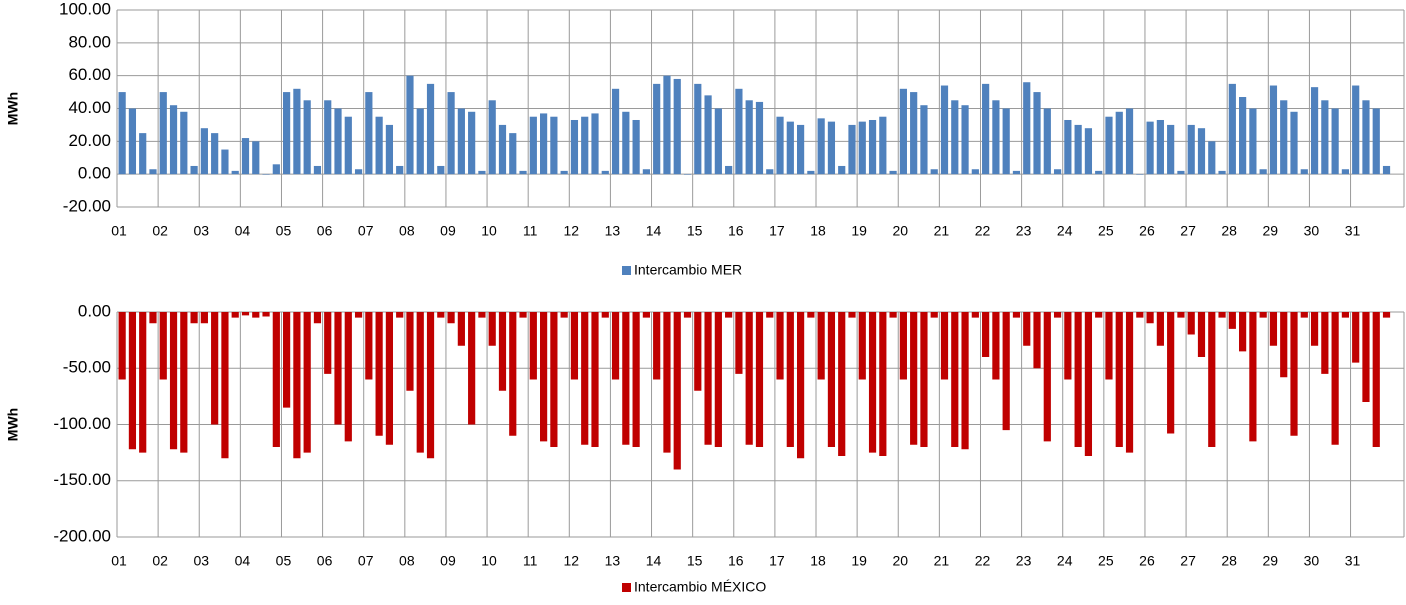 This screenshot has height=605, width=1406. I want to click on x-tick-label: 19, so click(859, 561).